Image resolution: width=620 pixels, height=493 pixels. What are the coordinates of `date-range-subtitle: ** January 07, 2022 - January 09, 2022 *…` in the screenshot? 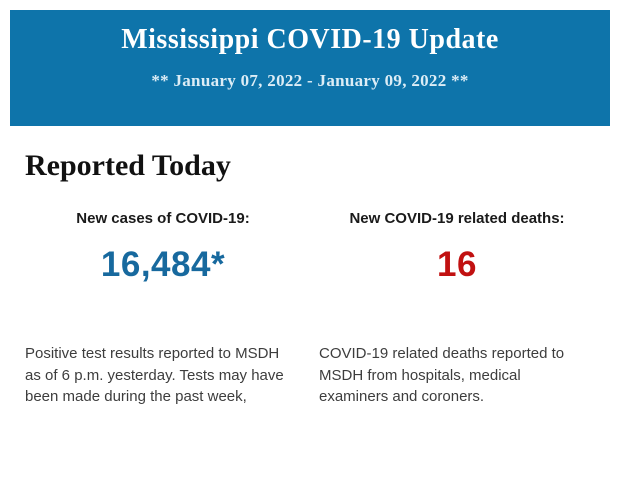 It's located at (310, 80).